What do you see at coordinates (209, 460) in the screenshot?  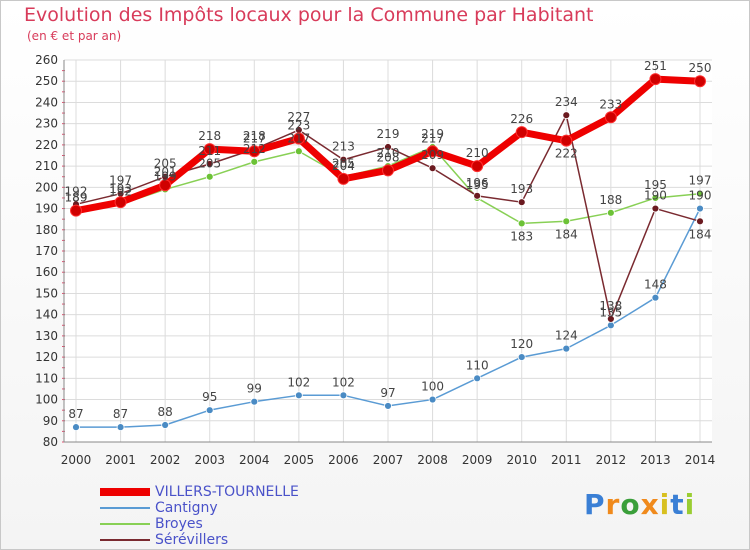 I see `x-tick-label: 2003` at bounding box center [209, 460].